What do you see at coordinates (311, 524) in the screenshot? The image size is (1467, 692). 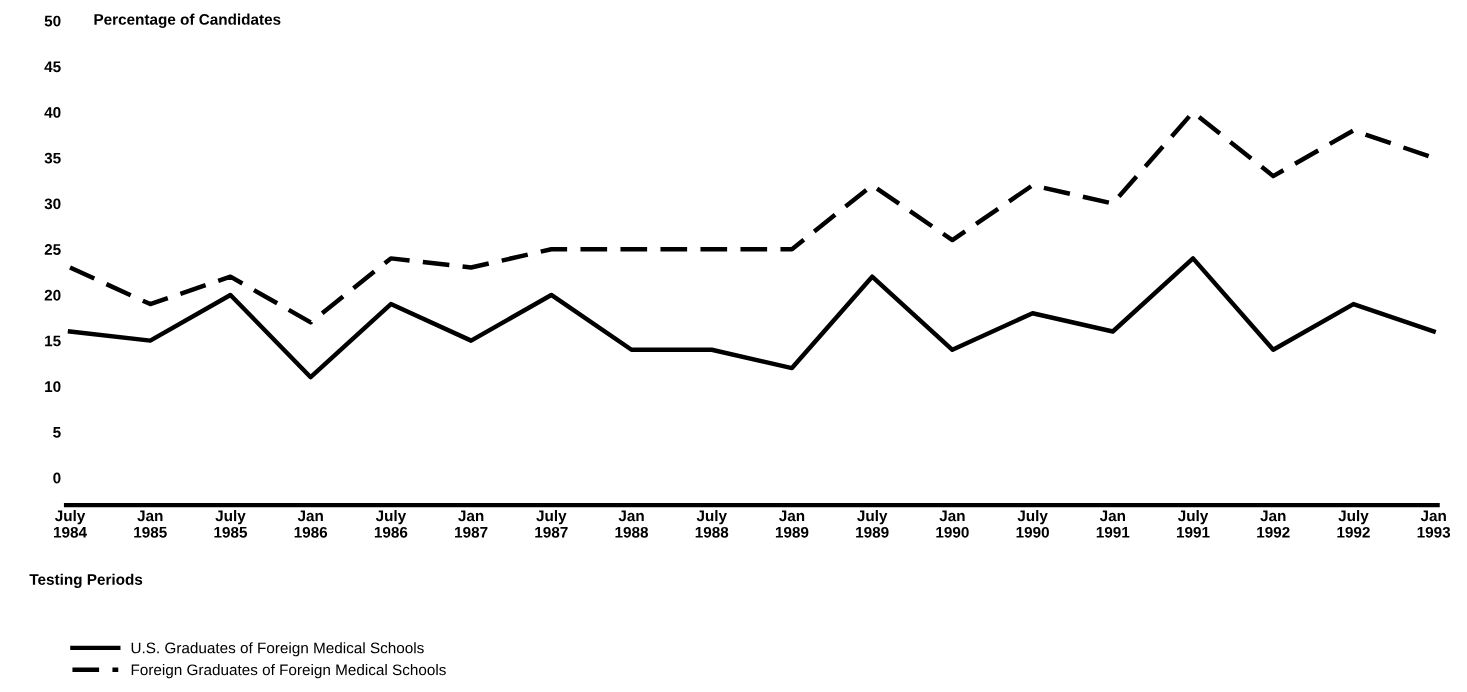 I see `x-tick-label: Jan 1986` at bounding box center [311, 524].